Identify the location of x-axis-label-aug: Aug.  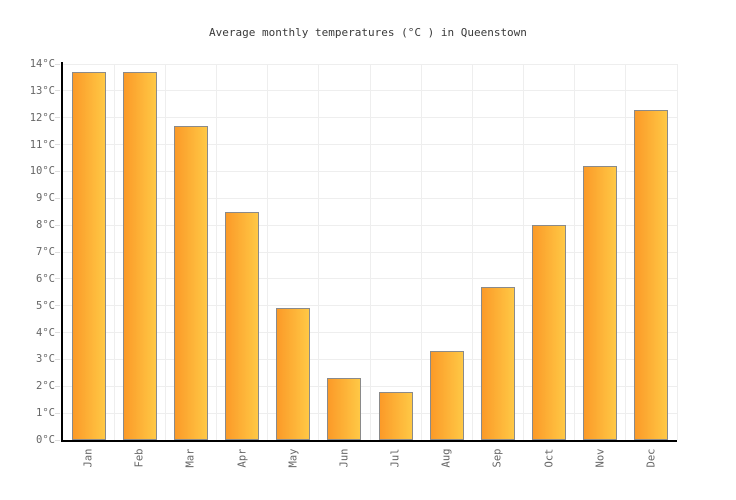
(447, 458).